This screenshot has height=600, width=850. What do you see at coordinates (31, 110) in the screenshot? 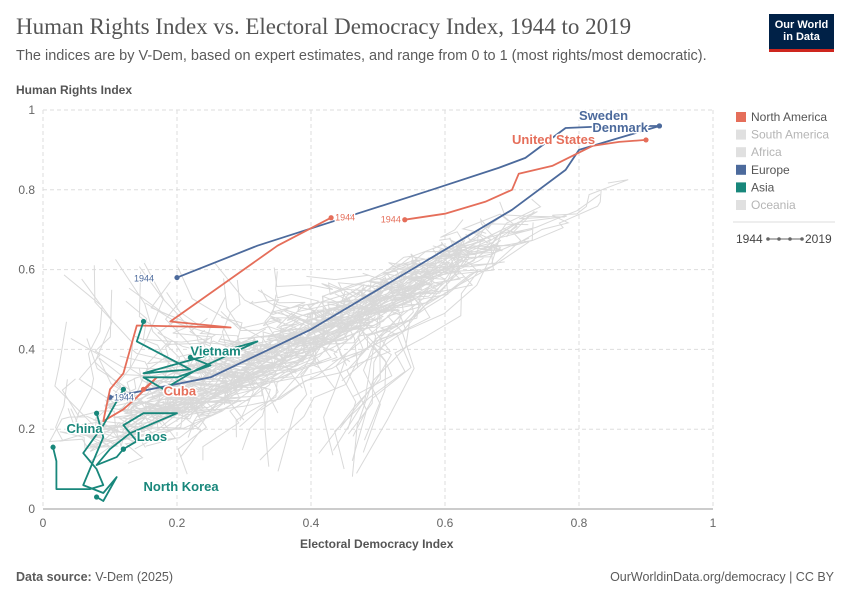
I see `y-tick-label: 1` at bounding box center [31, 110].